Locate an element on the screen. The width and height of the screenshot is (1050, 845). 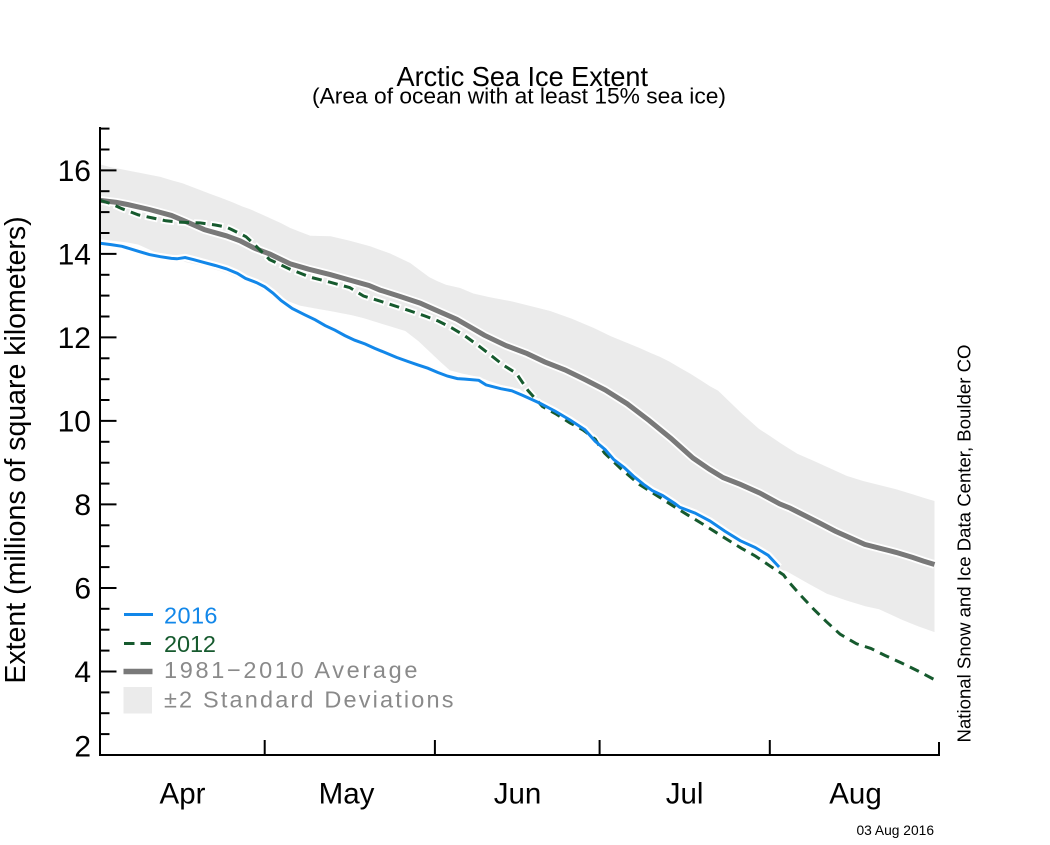
svg-text: 2012 is located at coordinates (190, 644).